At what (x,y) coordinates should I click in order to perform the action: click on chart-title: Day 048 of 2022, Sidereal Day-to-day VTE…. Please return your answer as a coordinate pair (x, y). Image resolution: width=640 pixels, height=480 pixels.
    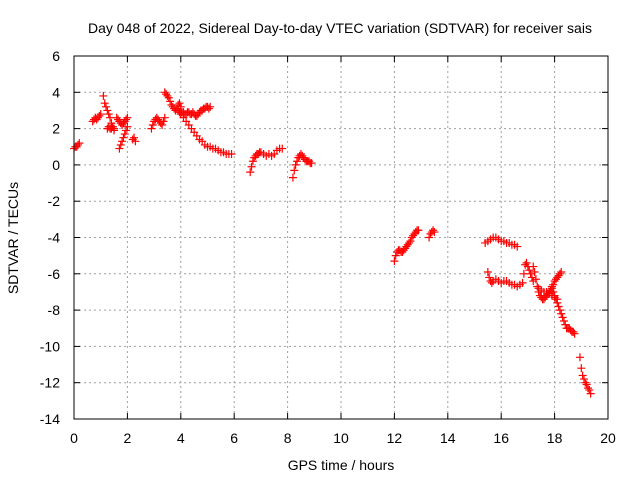
    Looking at the image, I should click on (340, 28).